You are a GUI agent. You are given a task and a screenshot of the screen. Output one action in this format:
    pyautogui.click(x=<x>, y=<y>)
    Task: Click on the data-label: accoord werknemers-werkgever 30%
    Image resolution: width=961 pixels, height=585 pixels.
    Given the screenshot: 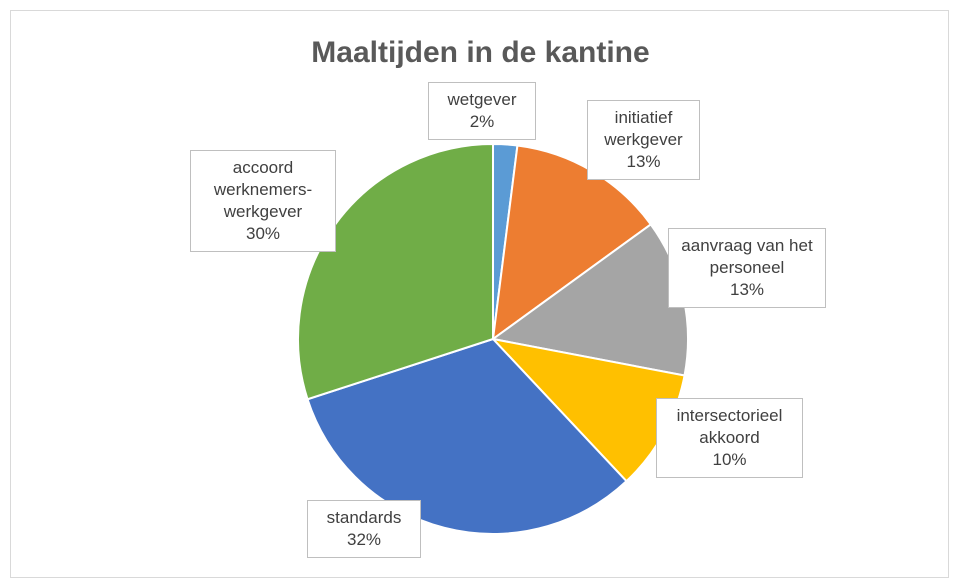 What is the action you would take?
    pyautogui.click(x=263, y=201)
    